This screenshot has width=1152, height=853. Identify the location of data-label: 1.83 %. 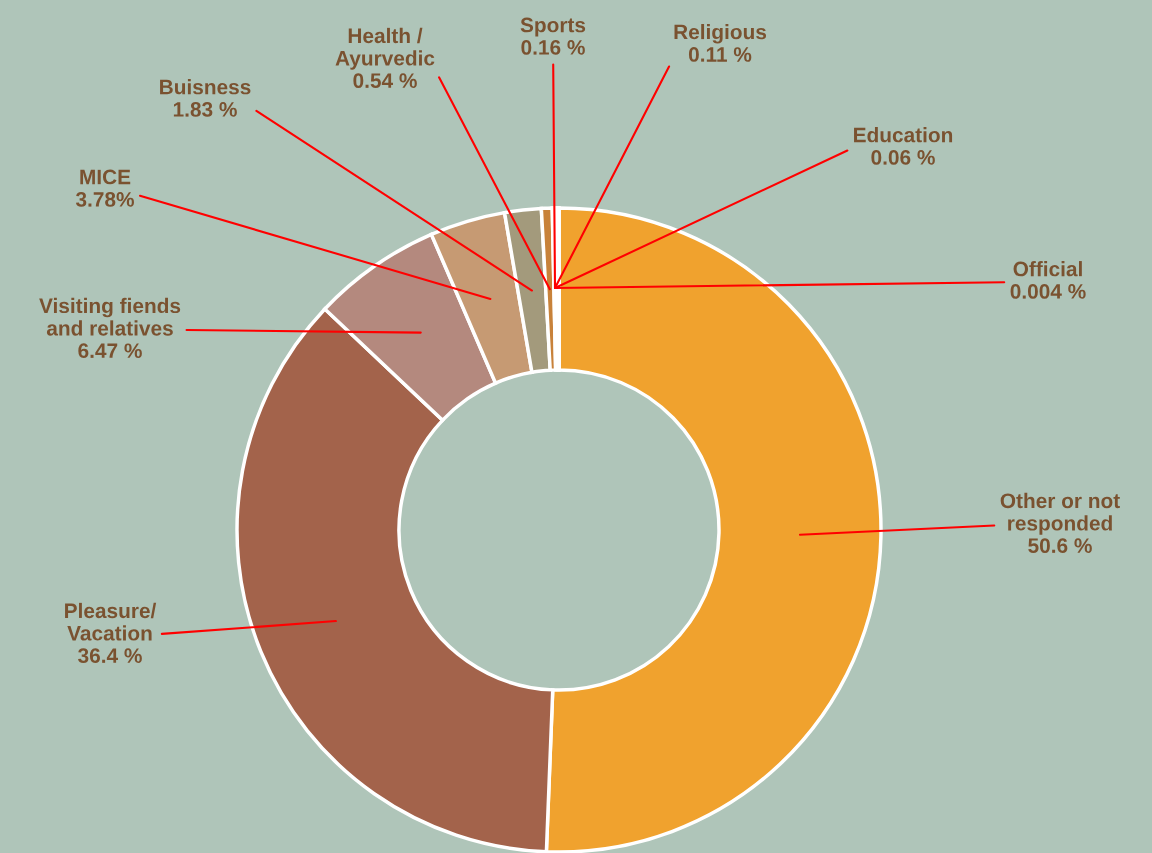
(205, 109).